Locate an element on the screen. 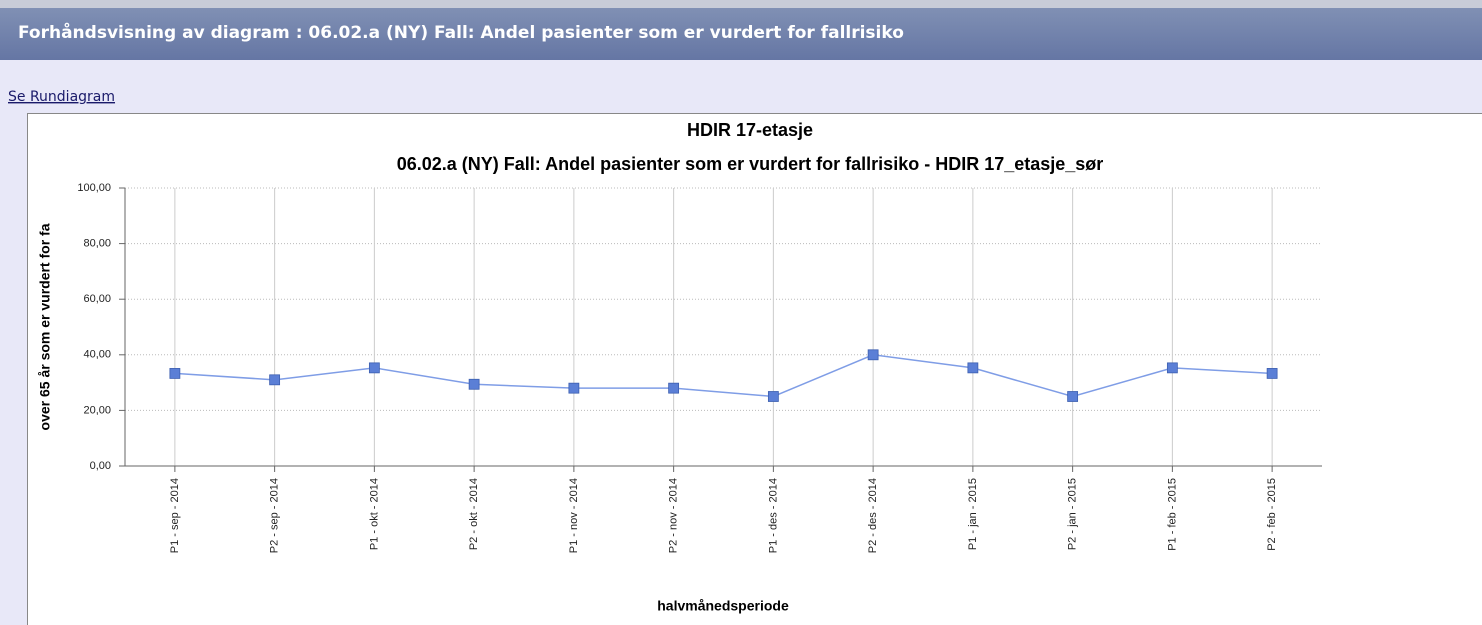  y-axis-label: over 65 år som er vurdert for fa is located at coordinates (45, 326).